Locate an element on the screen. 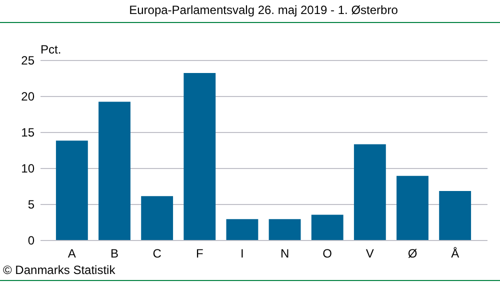 Image resolution: width=500 pixels, height=282 pixels. x-tick-label: Ø is located at coordinates (413, 253).